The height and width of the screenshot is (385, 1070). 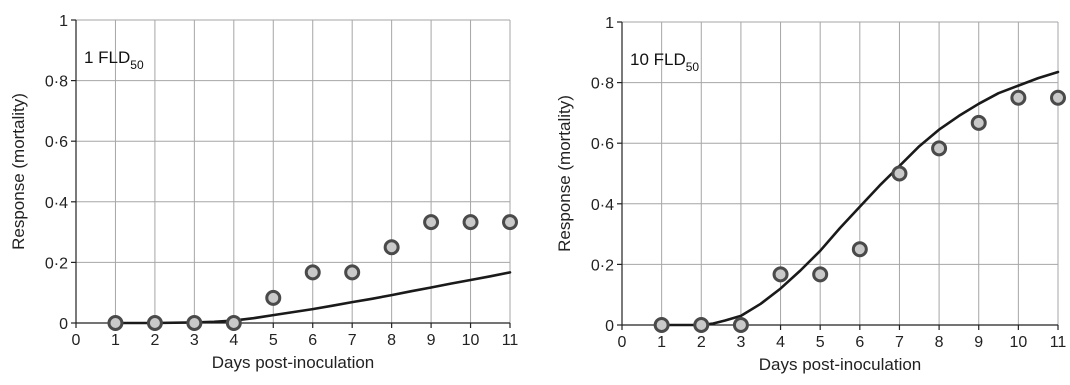 I want to click on chart-2-y-tick-label: 0·8, so click(x=602, y=84).